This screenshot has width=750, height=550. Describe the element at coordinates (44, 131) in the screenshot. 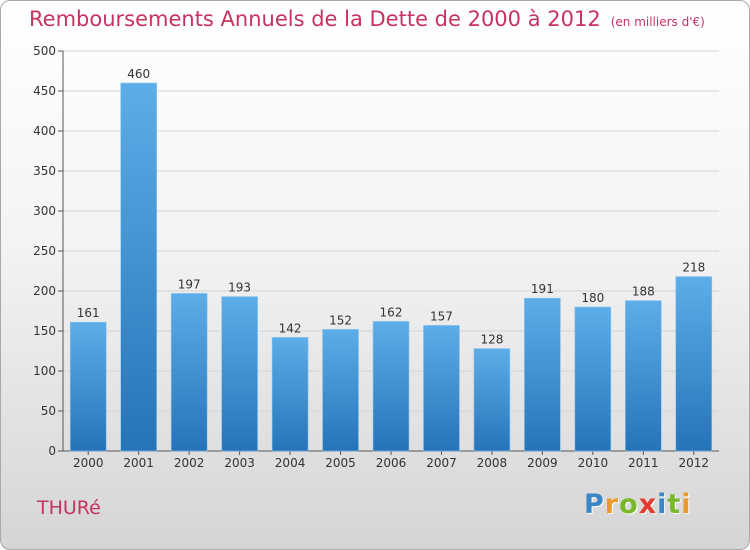

I see `y-tick-label: 400` at that location.